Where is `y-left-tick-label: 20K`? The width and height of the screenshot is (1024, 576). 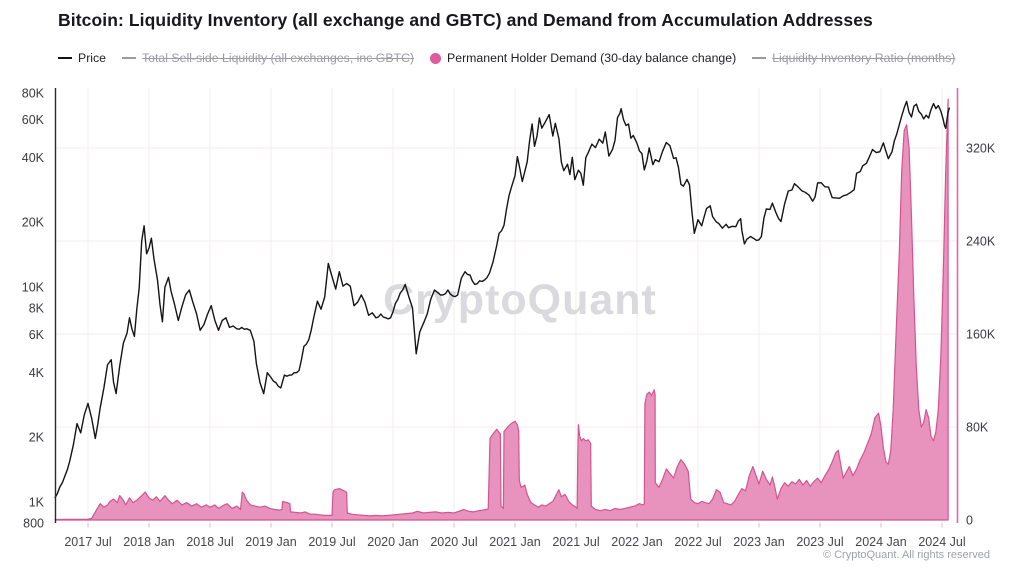 y-left-tick-label: 20K is located at coordinates (33, 223).